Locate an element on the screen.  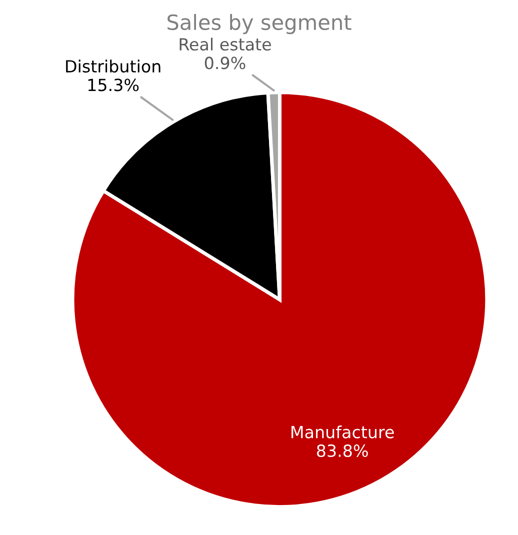
data-label: 0.9% is located at coordinates (225, 63).